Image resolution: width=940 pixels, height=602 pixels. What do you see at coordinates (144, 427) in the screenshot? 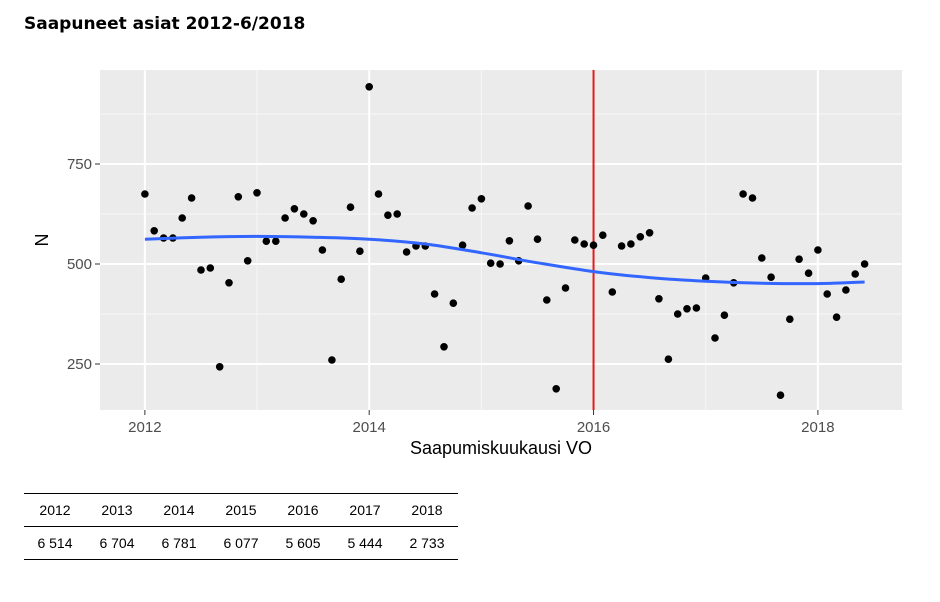
I see `x-tick-label: 2012` at bounding box center [144, 427].